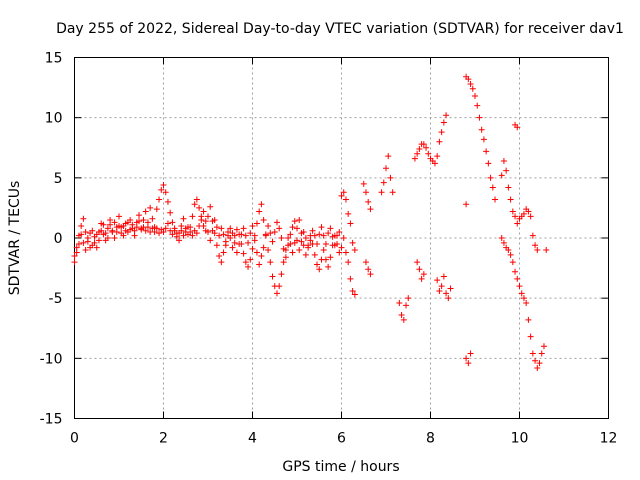 The image size is (640, 480). Describe the element at coordinates (58, 179) in the screenshot. I see `y-tick-label: 5` at that location.